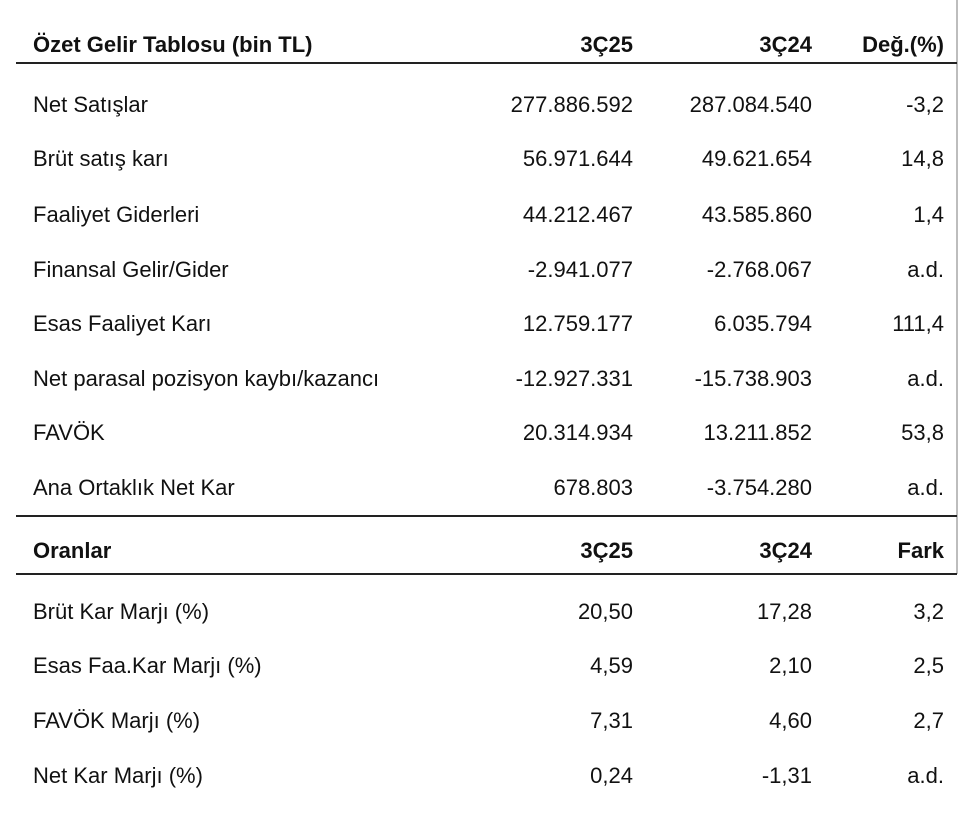 The image size is (960, 838). Describe the element at coordinates (173, 44) in the screenshot. I see `row-label: Özet Gelir Tablosu (bin TL)` at that location.